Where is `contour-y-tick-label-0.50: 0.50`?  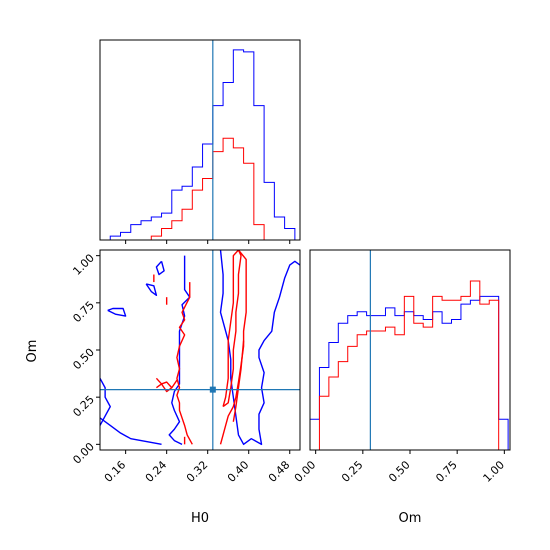
contour-y-tick-label-0.50: 0.50 is located at coordinates (83, 359).